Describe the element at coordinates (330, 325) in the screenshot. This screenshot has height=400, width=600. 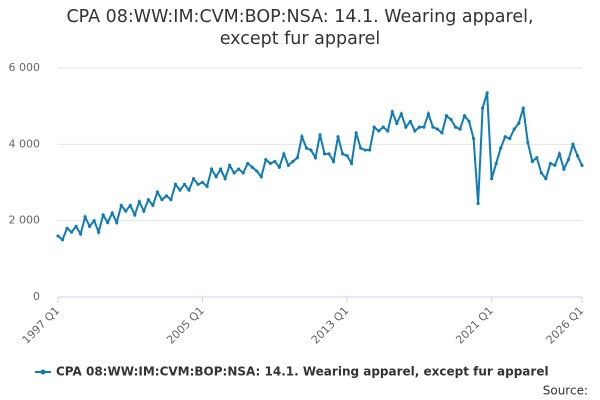
I see `x-tick-label: 2013 Q1` at that location.